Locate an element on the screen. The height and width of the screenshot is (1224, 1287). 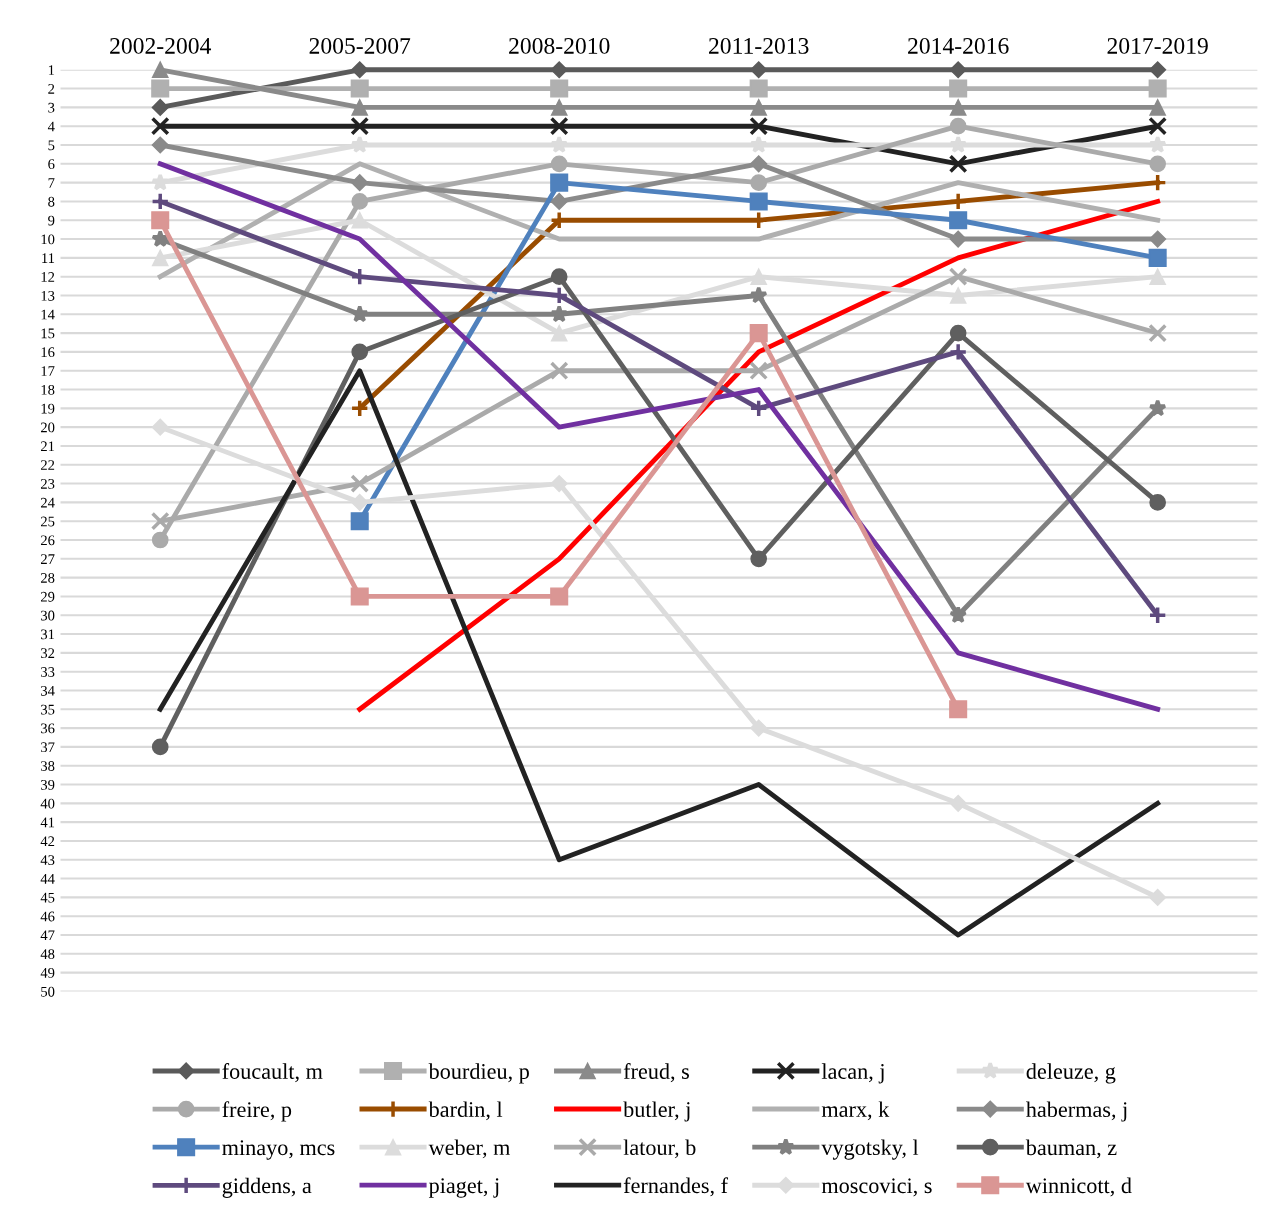
y-tick-label: 17 is located at coordinates (48, 371).